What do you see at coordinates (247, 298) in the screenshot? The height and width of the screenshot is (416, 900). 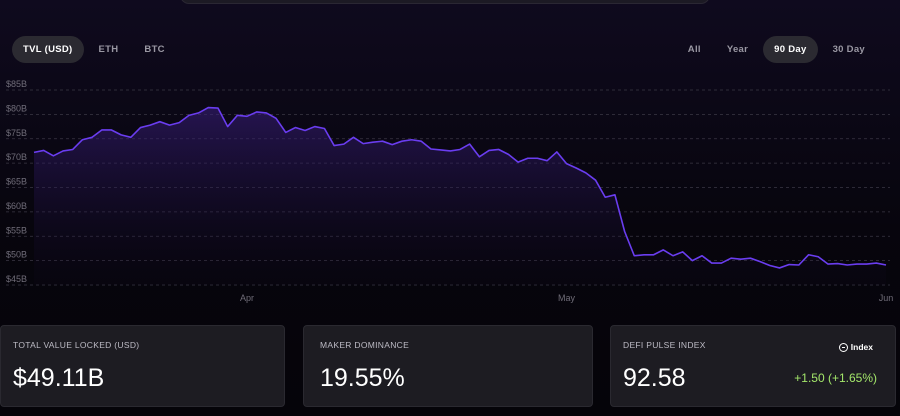 I see `x-tick-label: Apr` at bounding box center [247, 298].